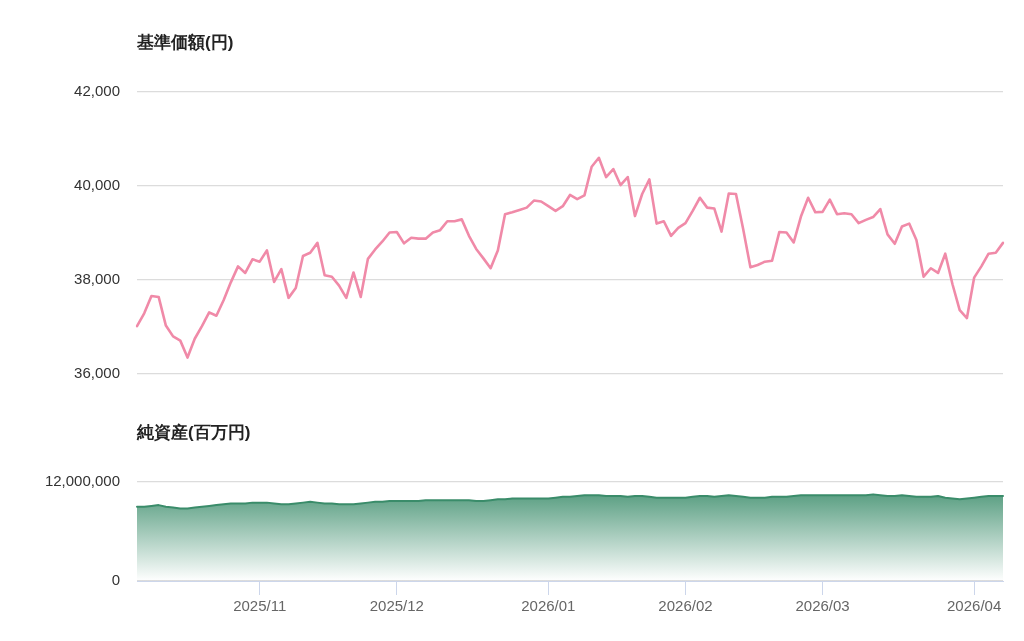 The width and height of the screenshot is (1024, 641). Describe the element at coordinates (97, 185) in the screenshot. I see `y-tick-label: 40,000` at that location.